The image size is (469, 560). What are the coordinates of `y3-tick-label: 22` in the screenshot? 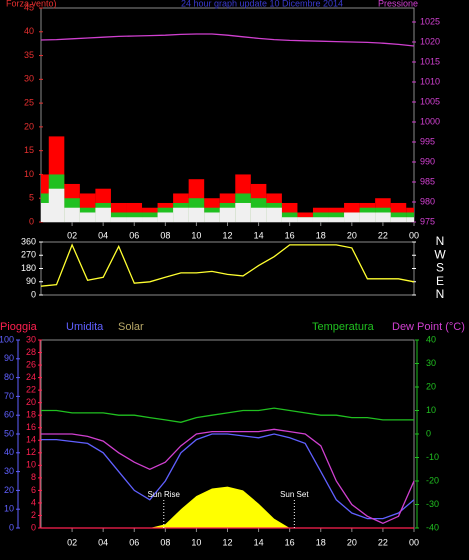 It's located at (31, 390).